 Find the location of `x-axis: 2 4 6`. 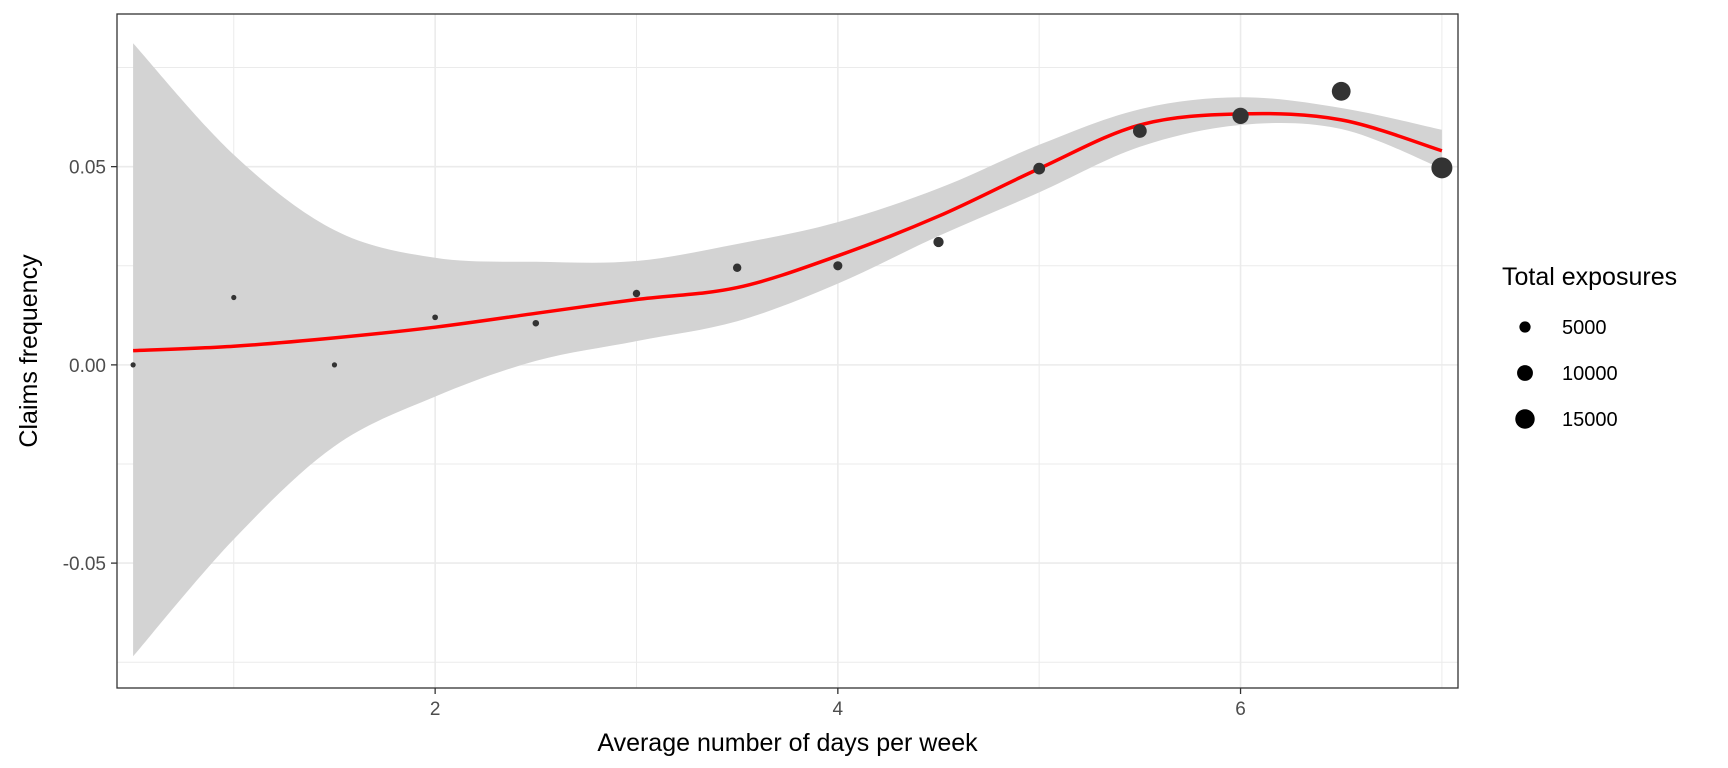

x-axis: 2 4 6 is located at coordinates (838, 704).